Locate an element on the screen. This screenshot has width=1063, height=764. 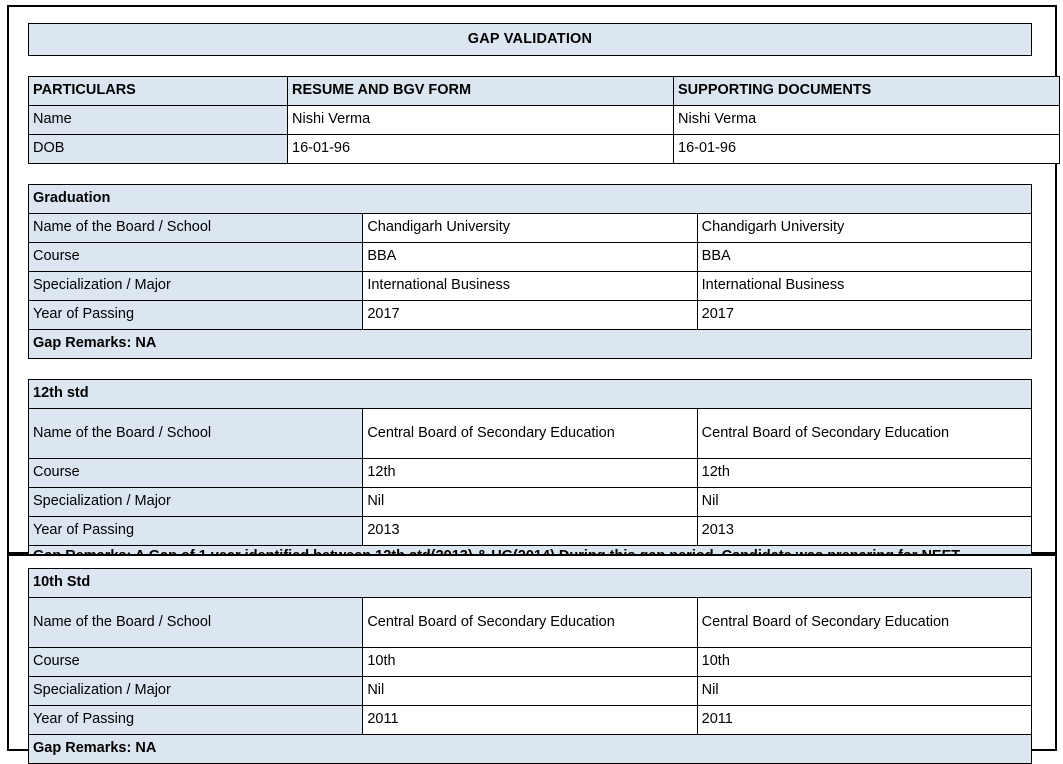
section-heading-row: 12th std is located at coordinates (530, 394).